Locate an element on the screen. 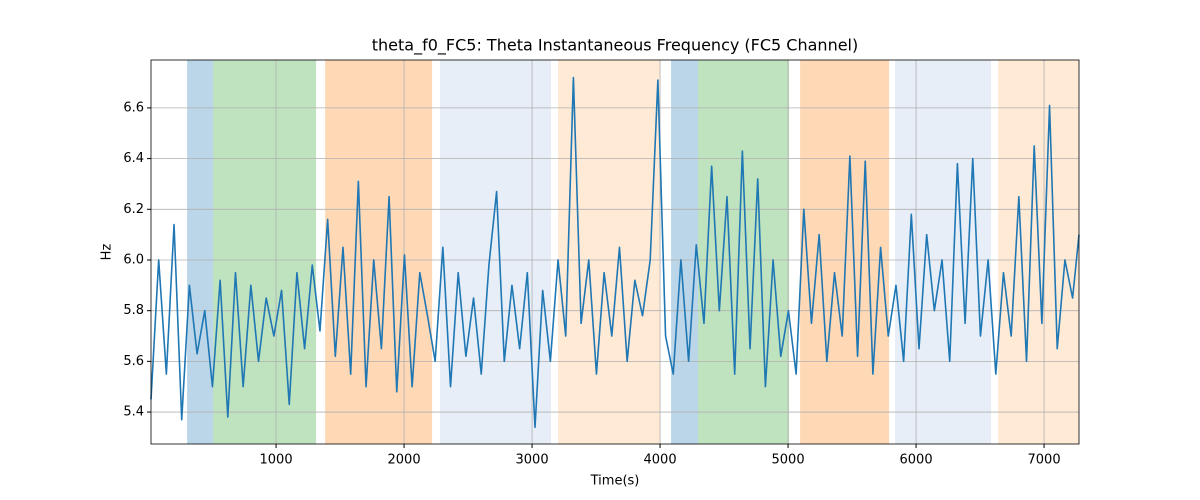 This screenshot has height=500, width=1200. x-tick-label: 6000 is located at coordinates (916, 460).